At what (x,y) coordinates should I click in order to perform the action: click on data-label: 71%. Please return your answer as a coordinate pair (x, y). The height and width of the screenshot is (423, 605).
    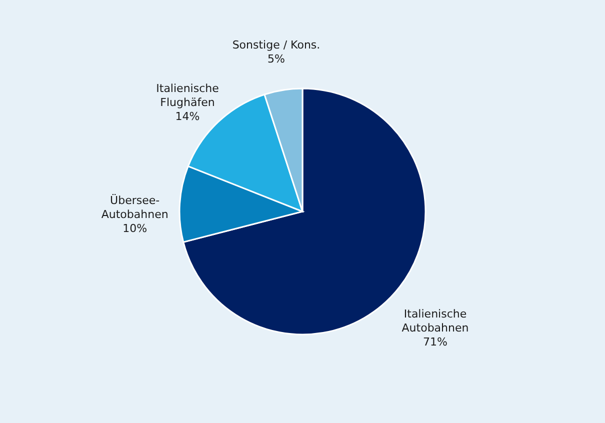
    Looking at the image, I should click on (435, 341).